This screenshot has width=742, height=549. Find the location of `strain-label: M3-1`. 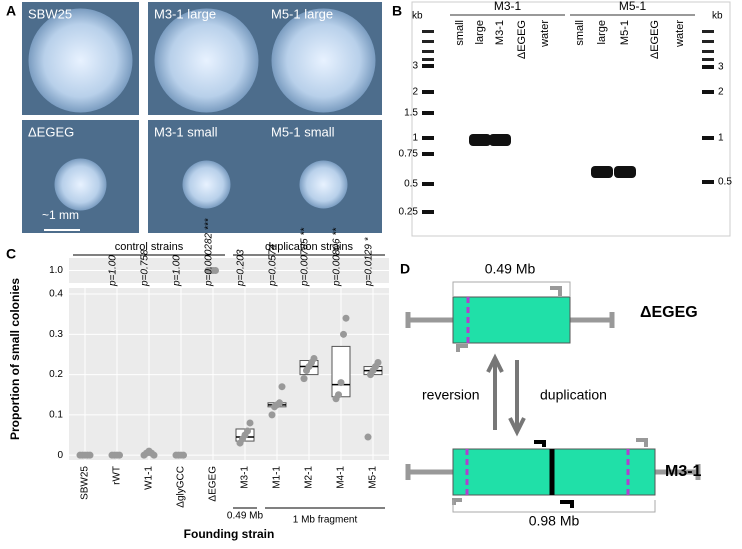

strain-label: M3-1 is located at coordinates (683, 471).